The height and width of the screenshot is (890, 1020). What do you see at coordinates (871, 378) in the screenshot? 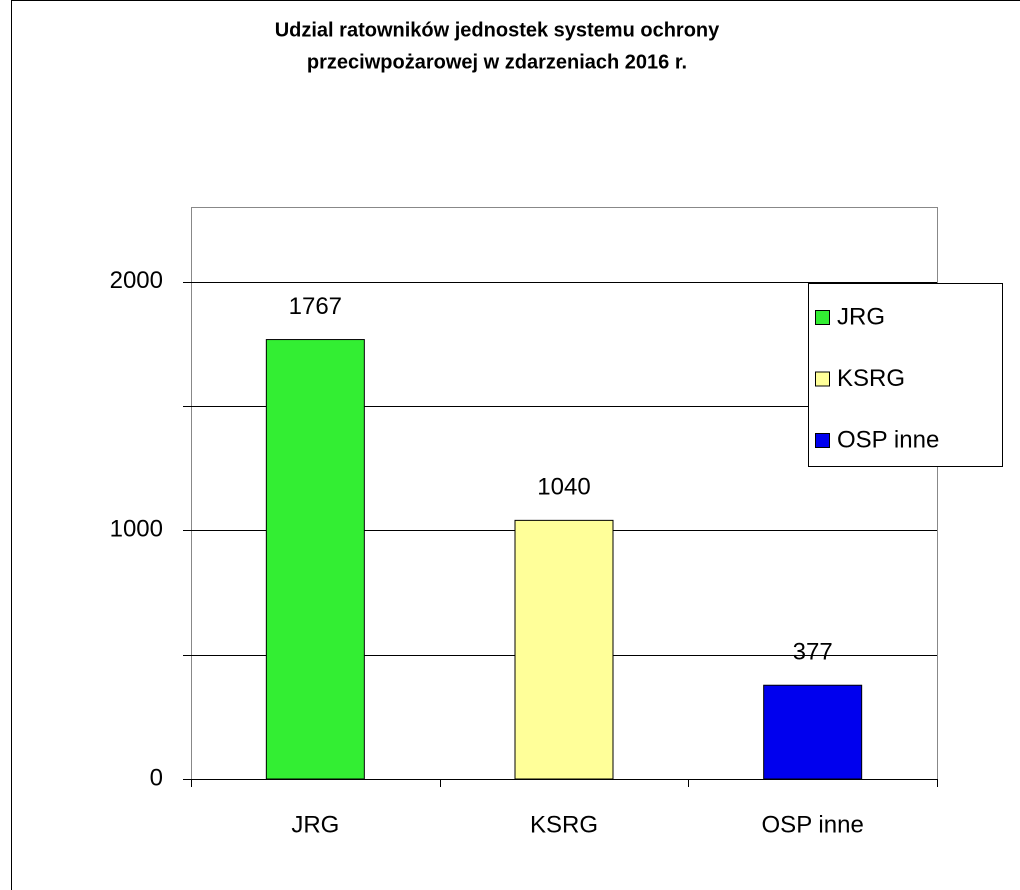
I see `legend-label: KSRG` at bounding box center [871, 378].